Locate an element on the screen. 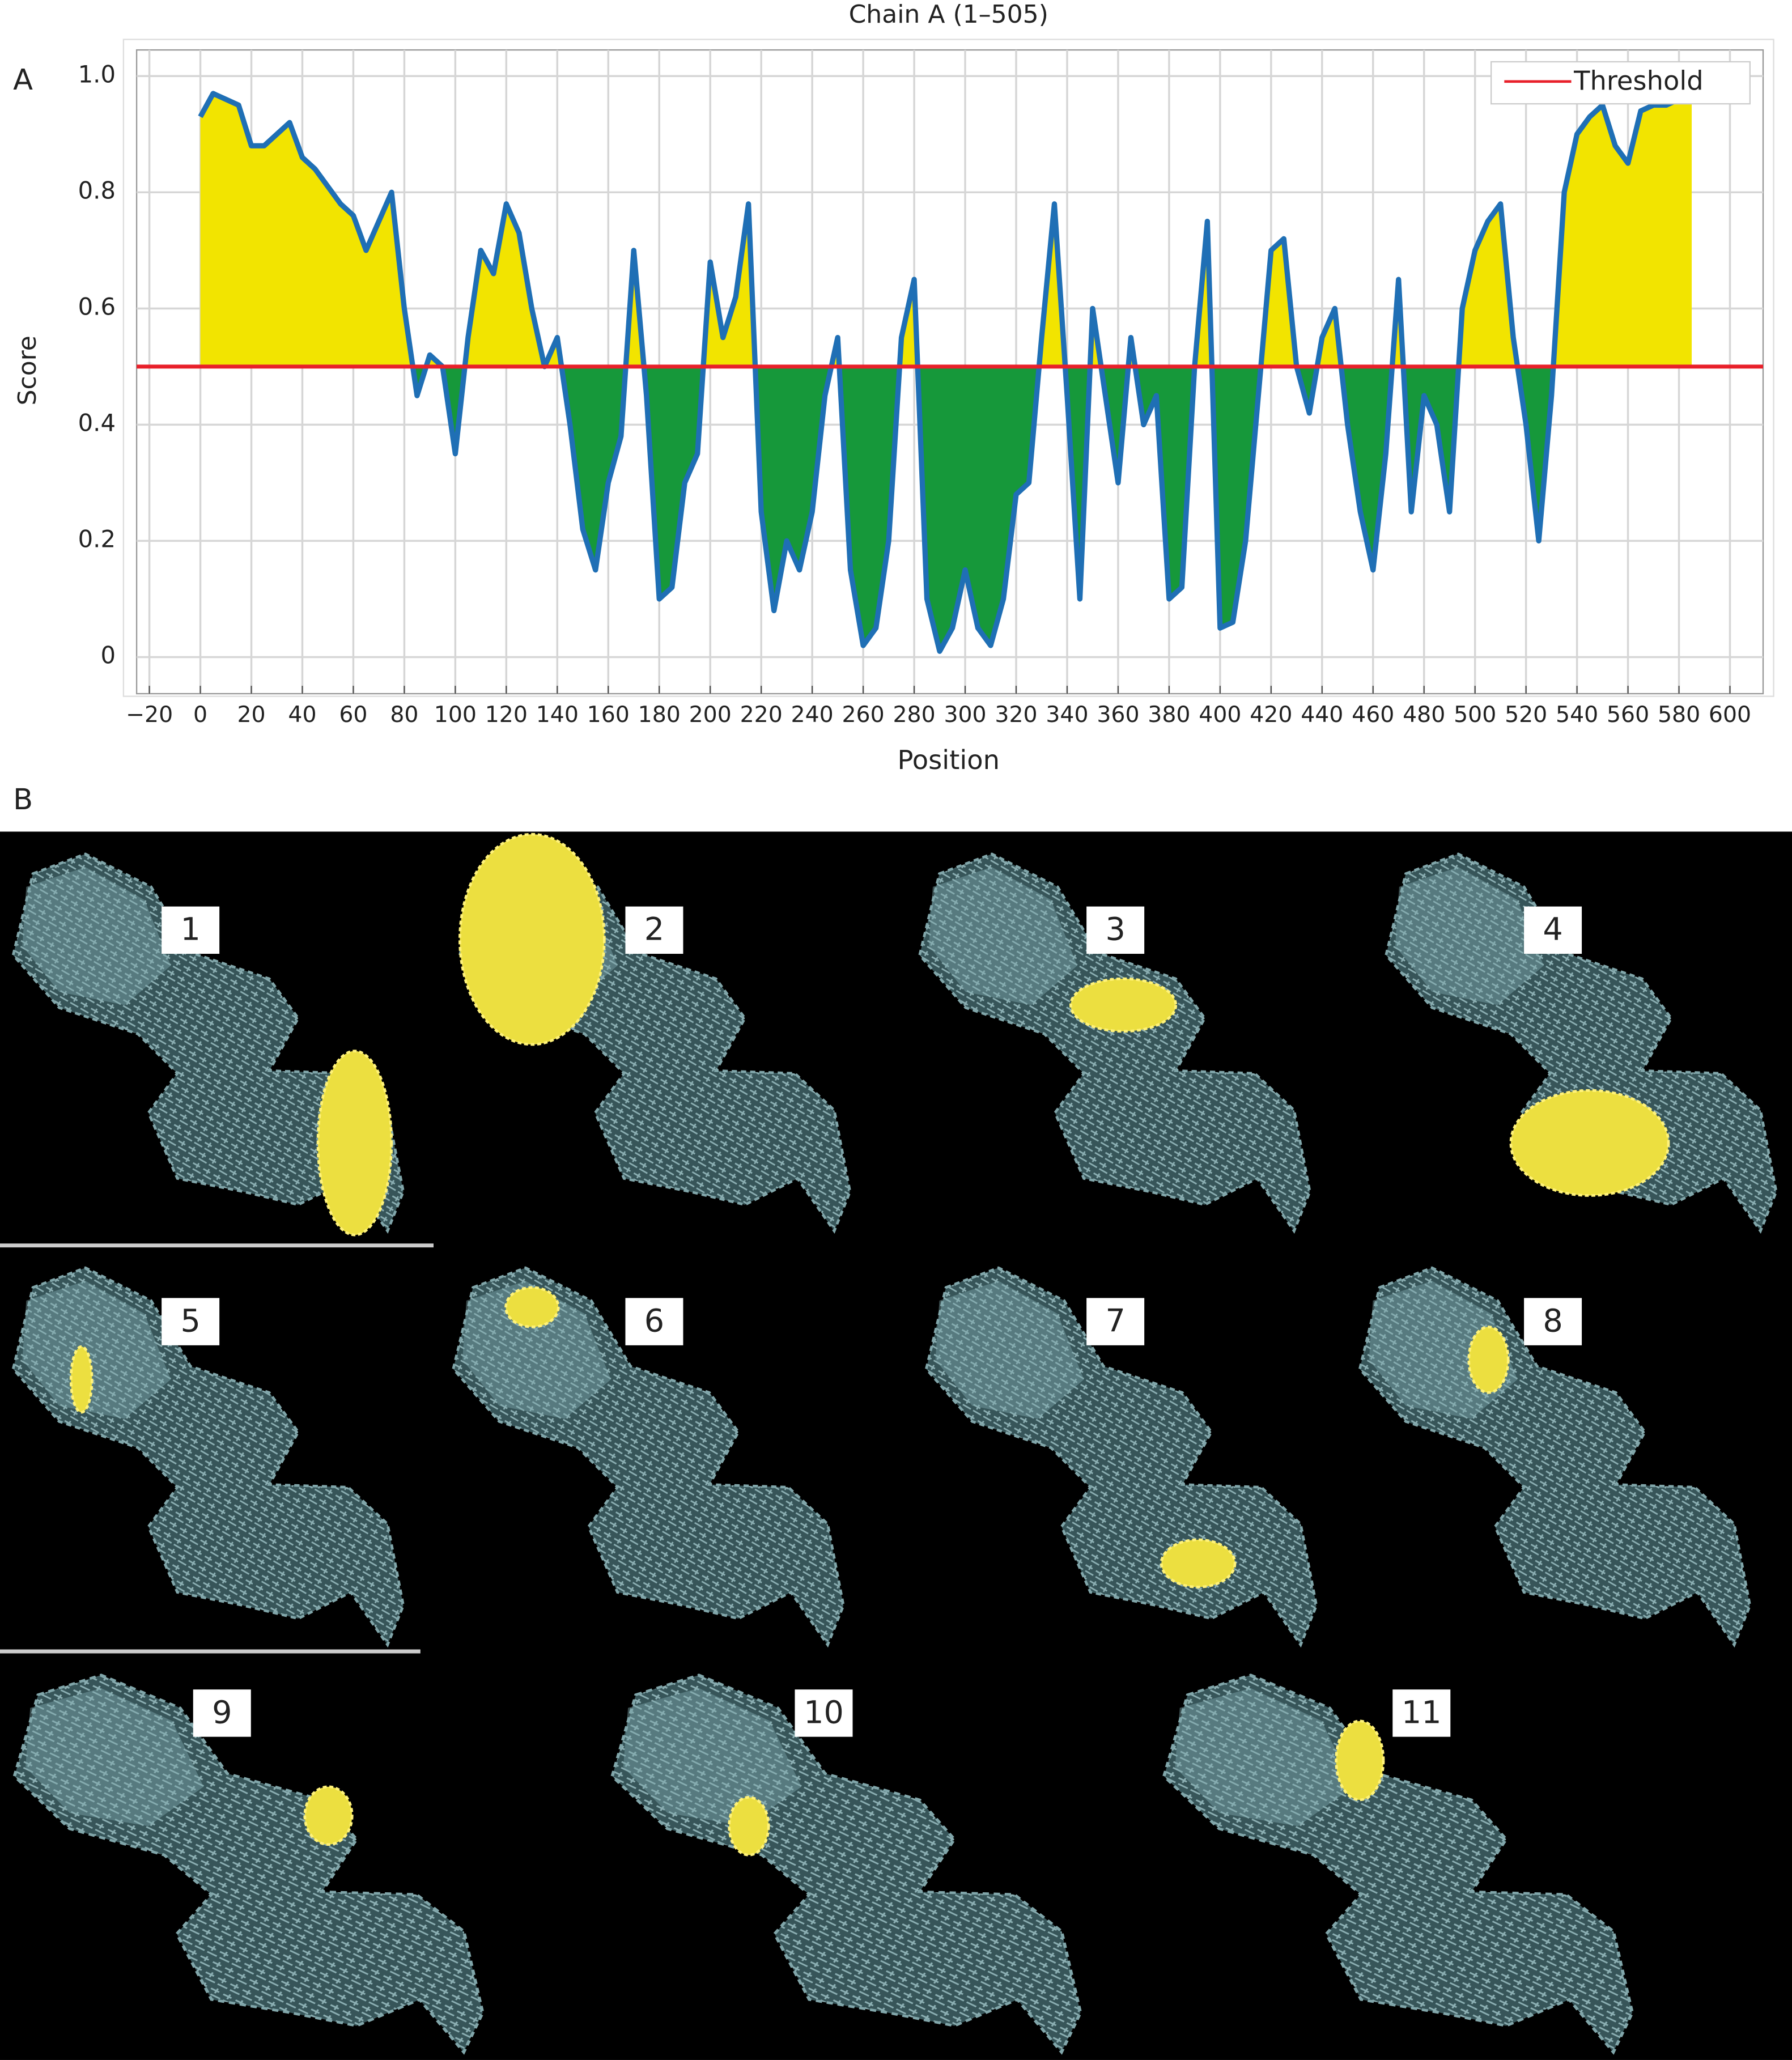 The height and width of the screenshot is (2060, 1792). x-tick-label: 580 is located at coordinates (1679, 715).